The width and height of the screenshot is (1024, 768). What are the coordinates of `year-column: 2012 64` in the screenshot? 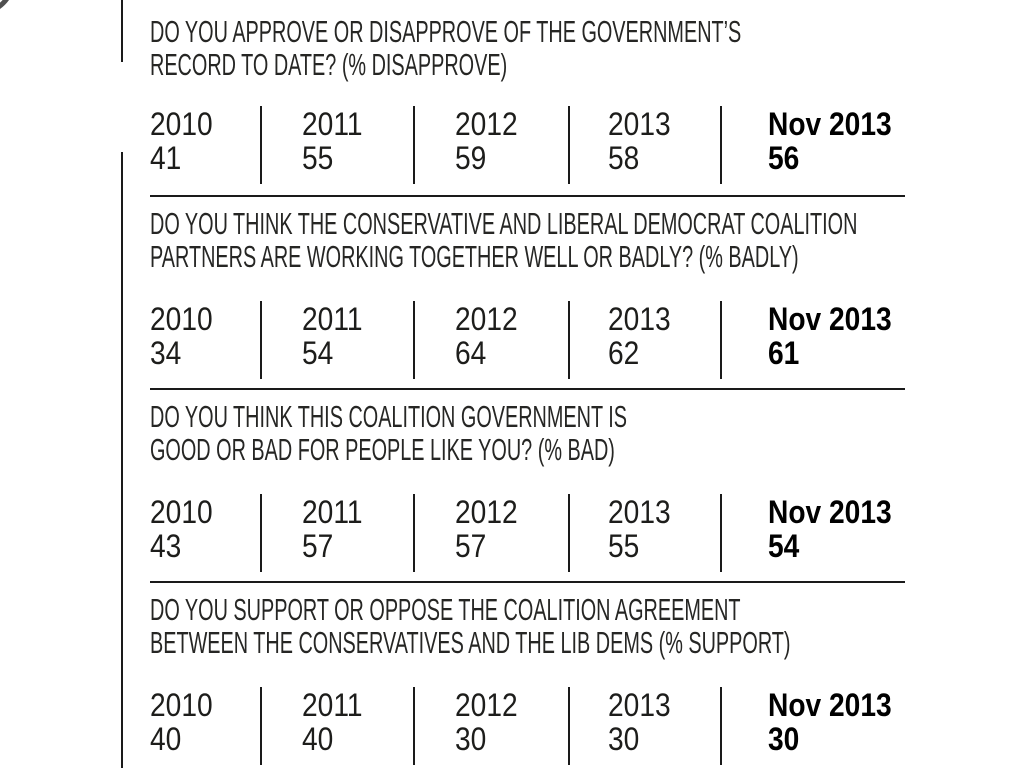 It's located at (490, 340).